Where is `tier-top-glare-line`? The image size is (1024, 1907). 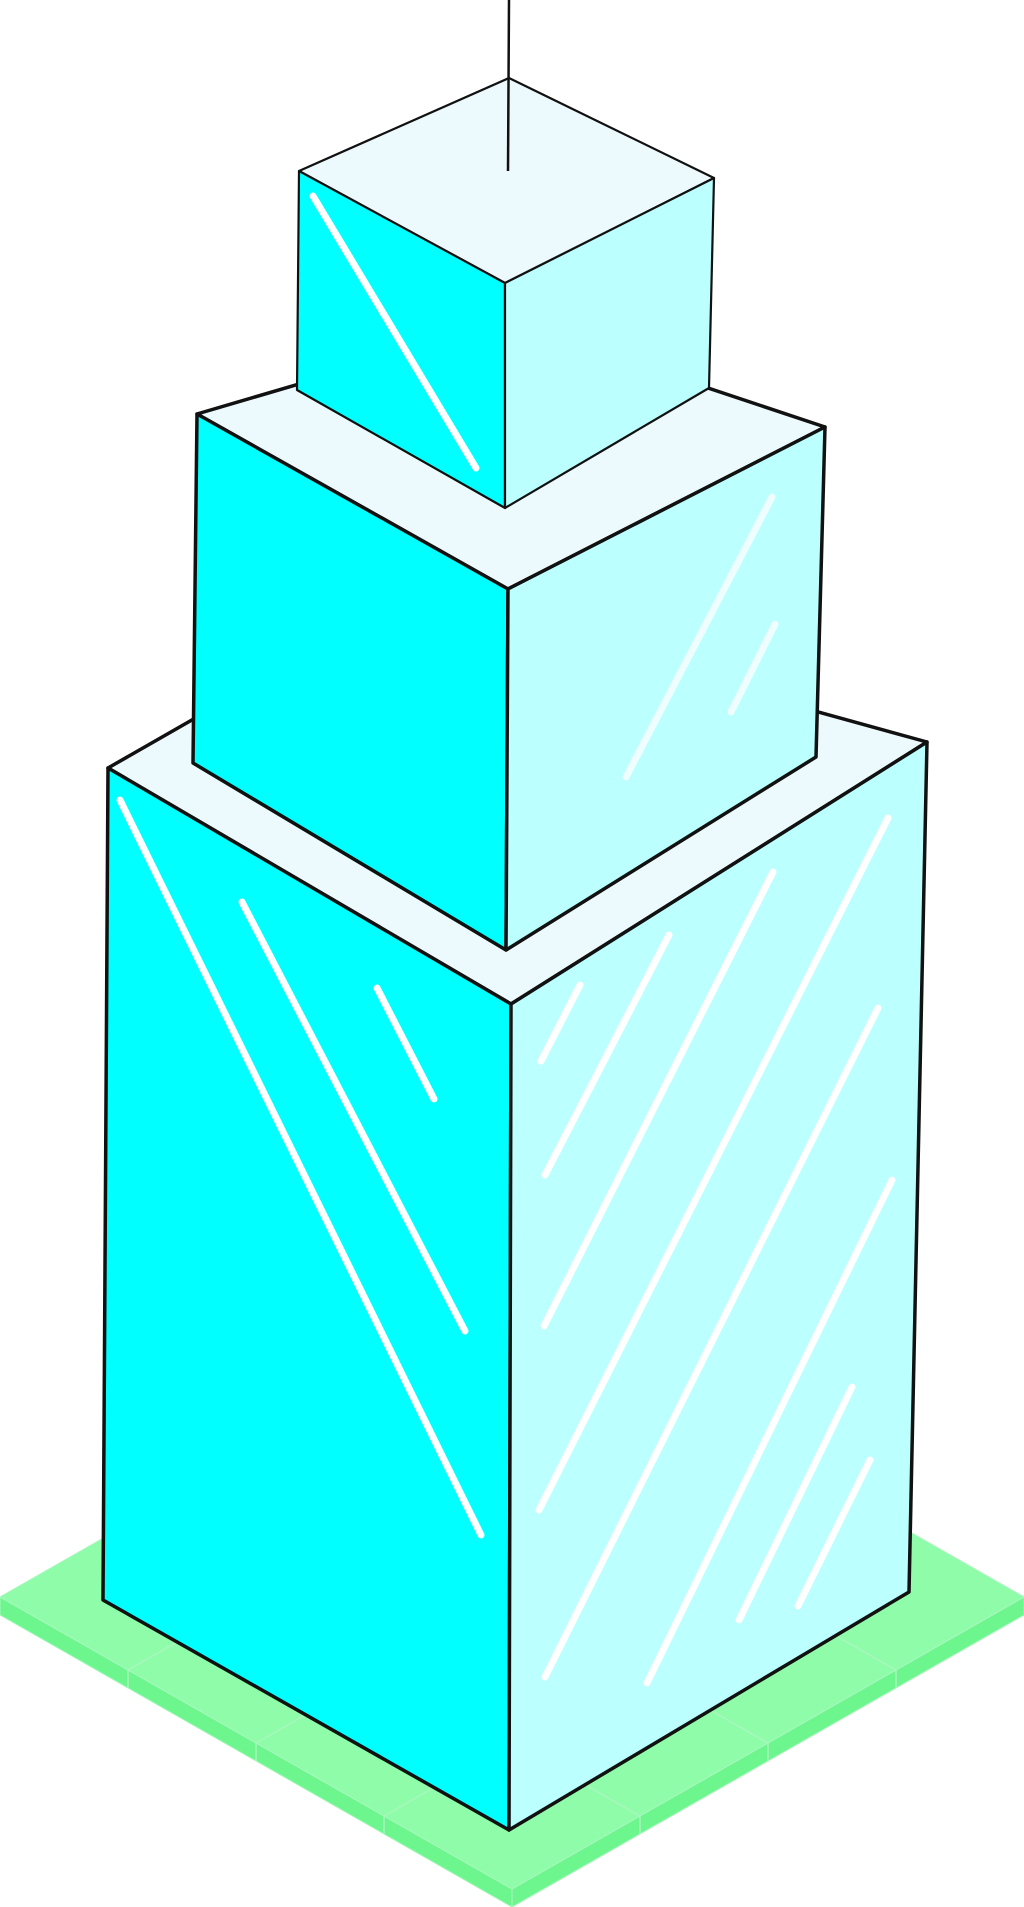 tier-top-glare-line is located at coordinates (394, 332).